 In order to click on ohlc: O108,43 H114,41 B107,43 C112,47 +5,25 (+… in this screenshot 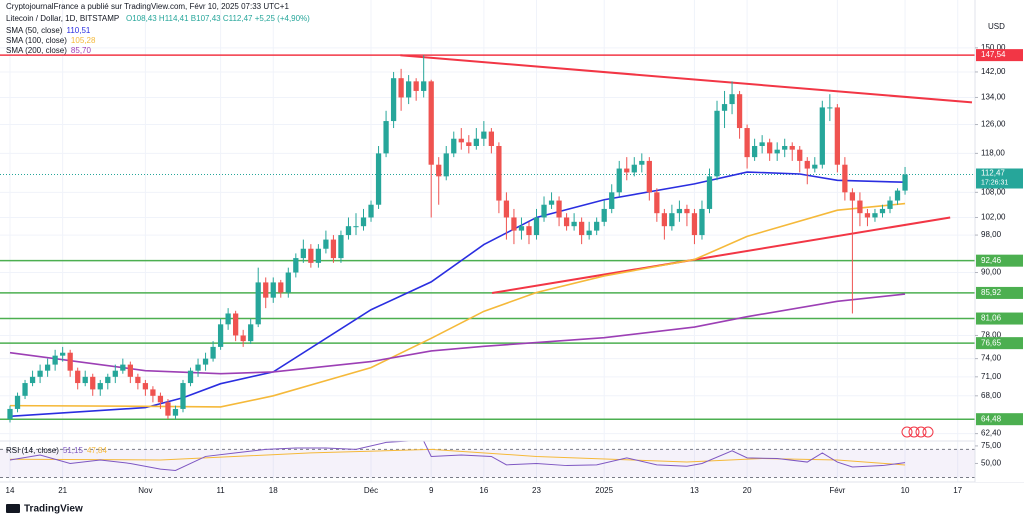, I will do `click(218, 18)`.